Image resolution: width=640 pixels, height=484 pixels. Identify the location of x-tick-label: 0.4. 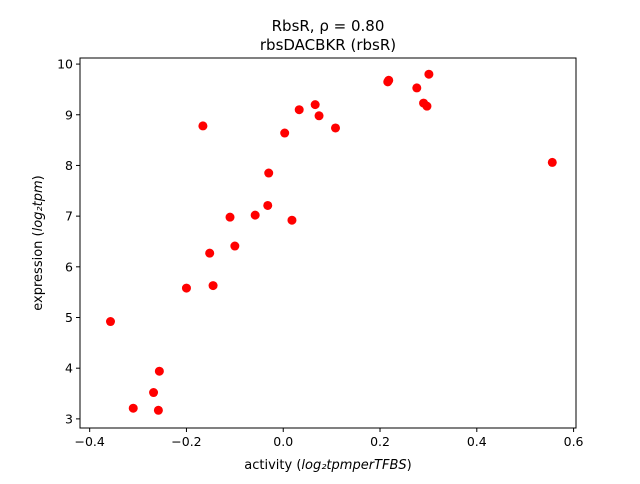
(477, 441).